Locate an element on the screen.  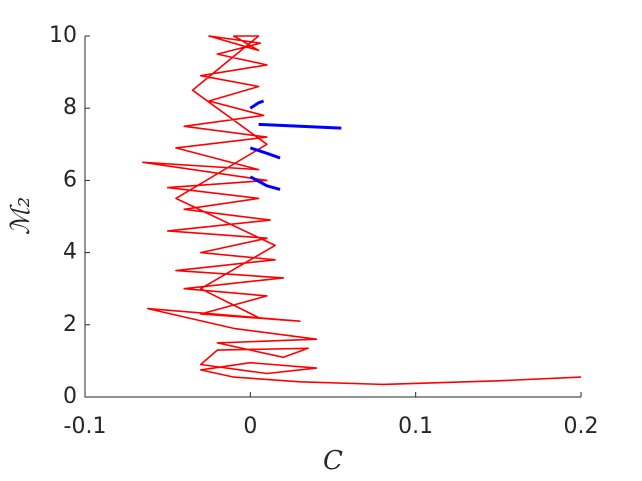
y-tick-label: 8 is located at coordinates (70, 107).